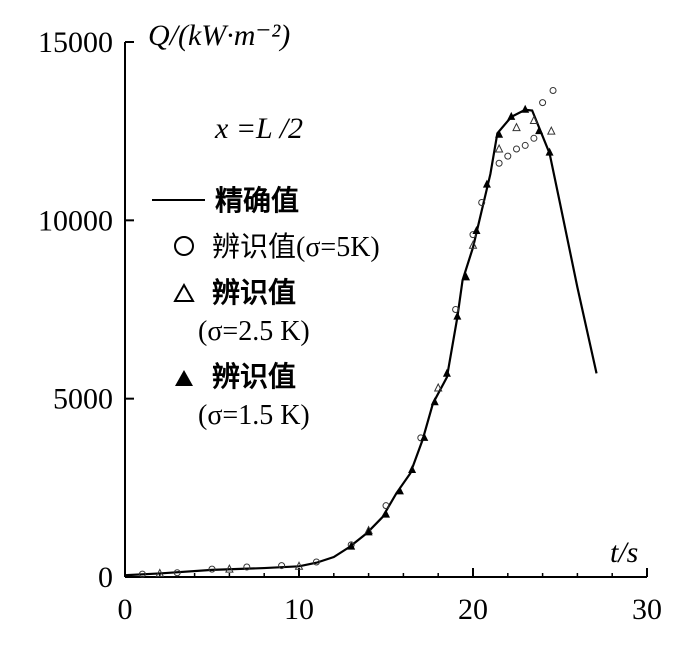  I want to click on y-tick-label: 0, so click(105, 577).